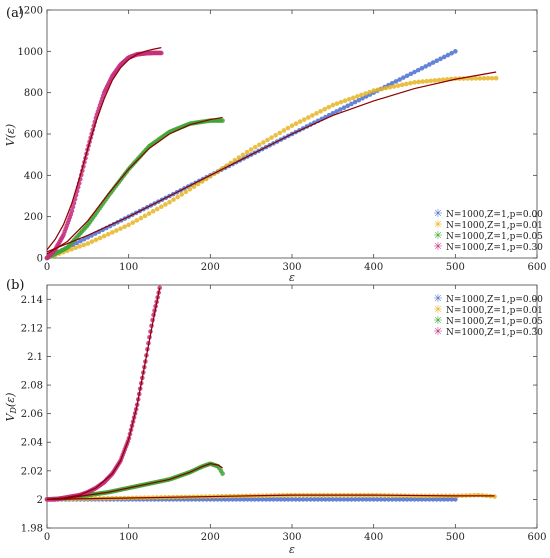 The width and height of the screenshot is (550, 558). Describe the element at coordinates (33, 93) in the screenshot. I see `y-tick-label: 800` at that location.